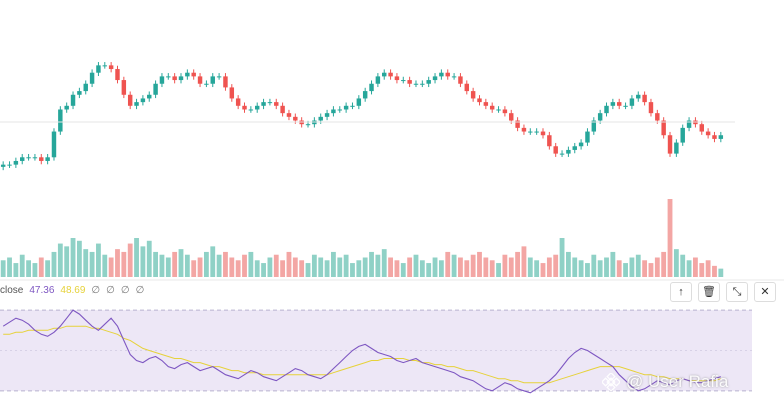 The height and width of the screenshot is (411, 784). What do you see at coordinates (681, 292) in the screenshot?
I see `arrow-up-icon: ↑` at bounding box center [681, 292].